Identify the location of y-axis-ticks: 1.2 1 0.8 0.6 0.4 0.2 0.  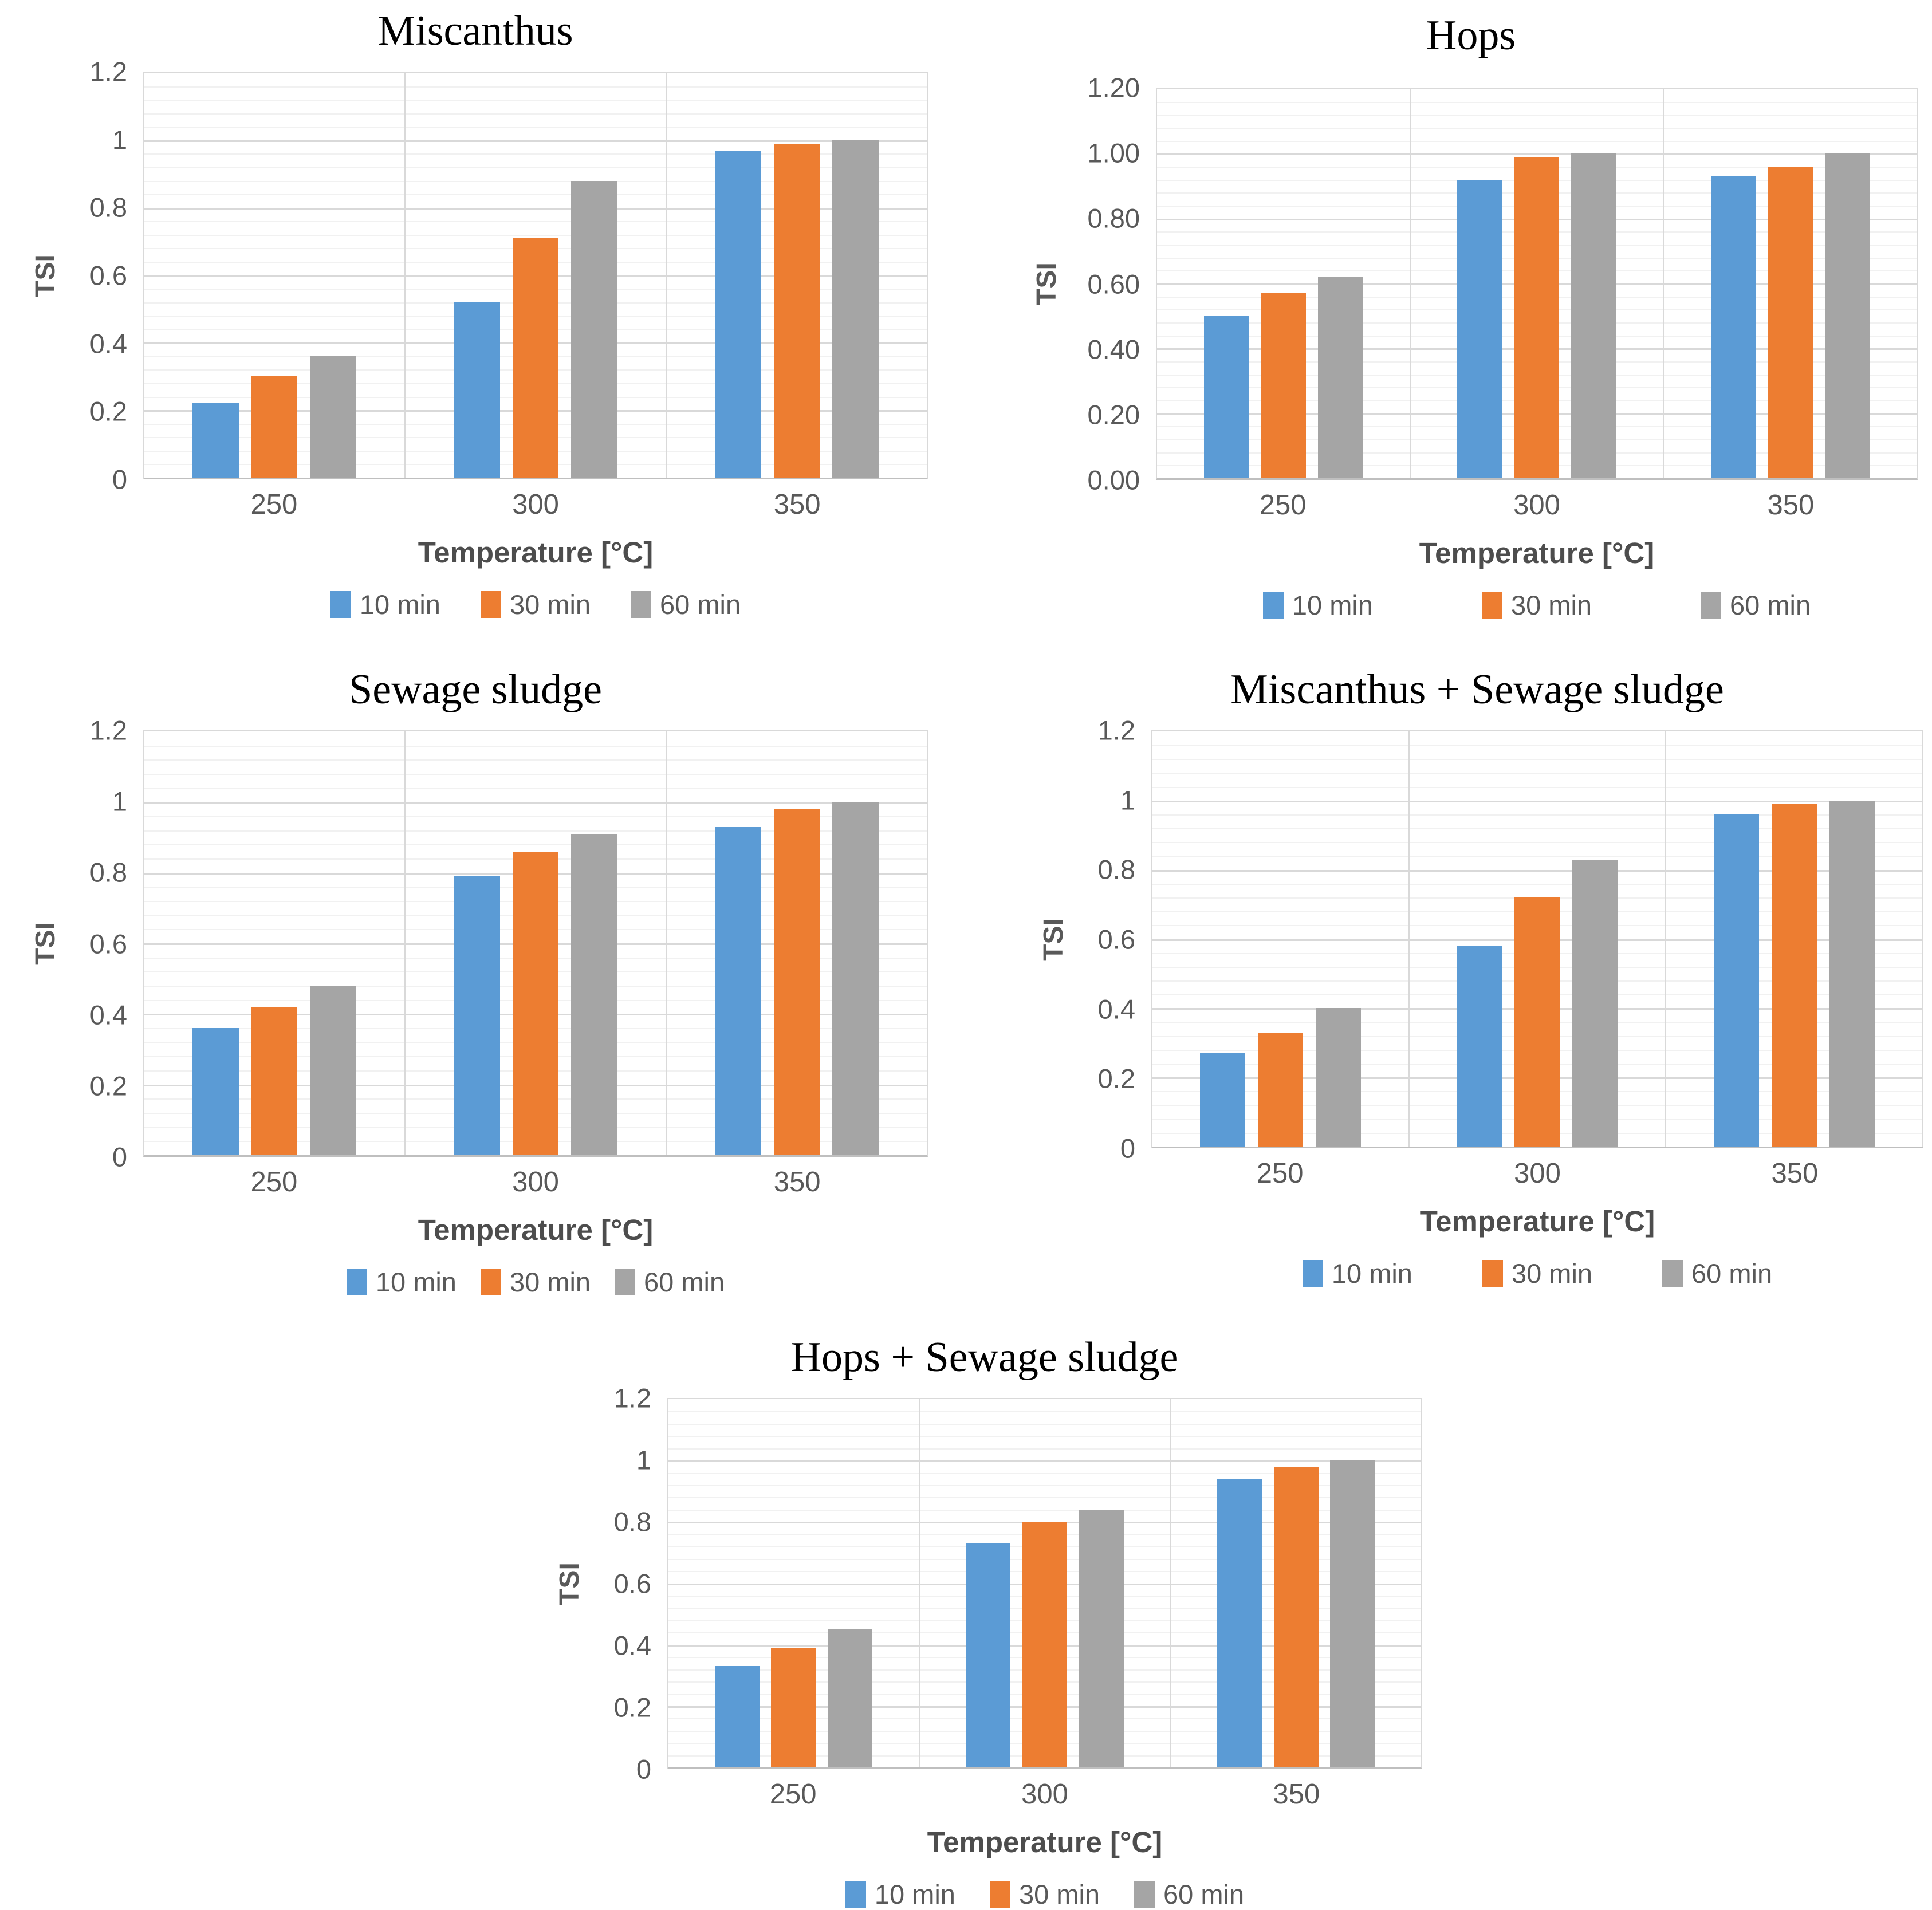
(105, 944).